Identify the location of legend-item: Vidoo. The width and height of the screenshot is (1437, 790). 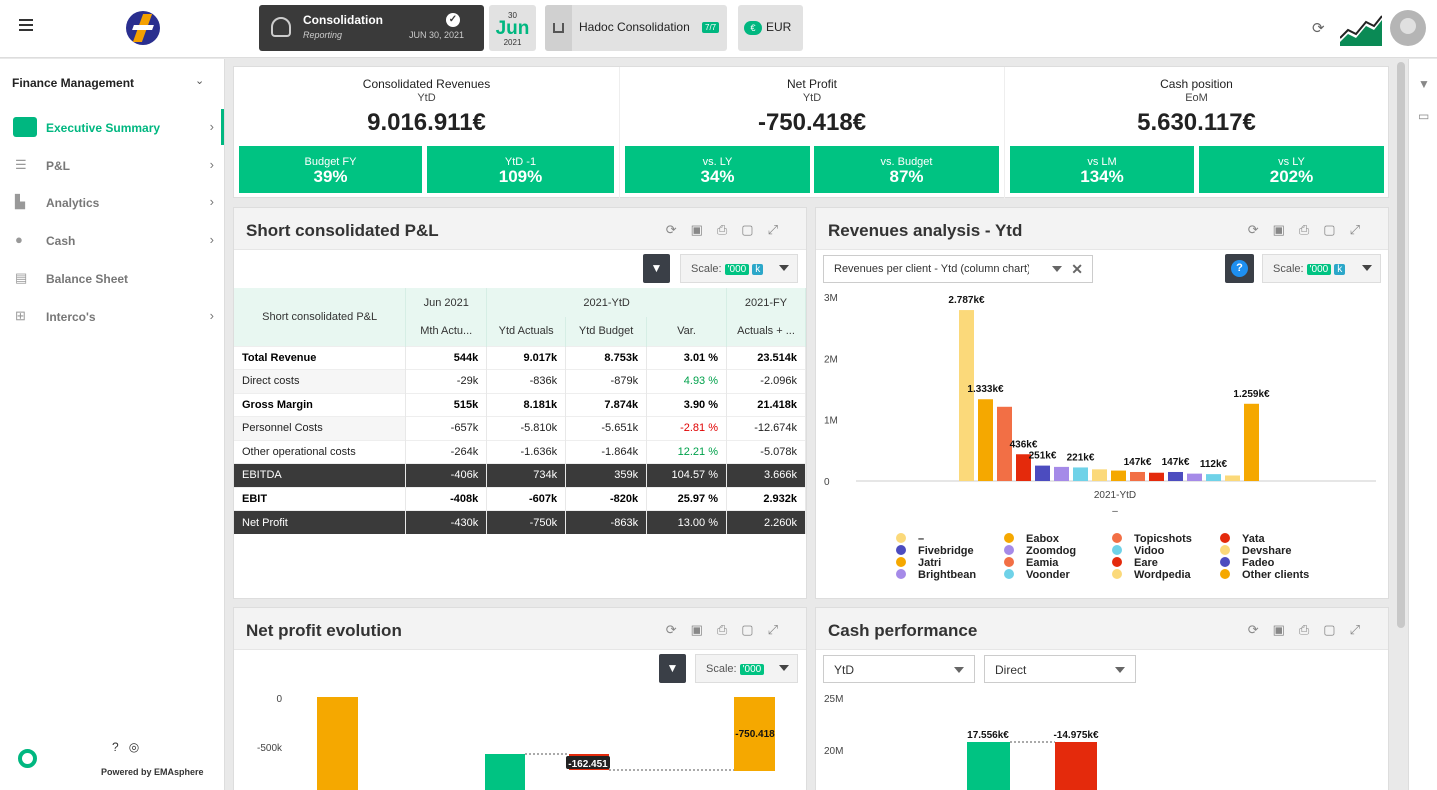
(1138, 551).